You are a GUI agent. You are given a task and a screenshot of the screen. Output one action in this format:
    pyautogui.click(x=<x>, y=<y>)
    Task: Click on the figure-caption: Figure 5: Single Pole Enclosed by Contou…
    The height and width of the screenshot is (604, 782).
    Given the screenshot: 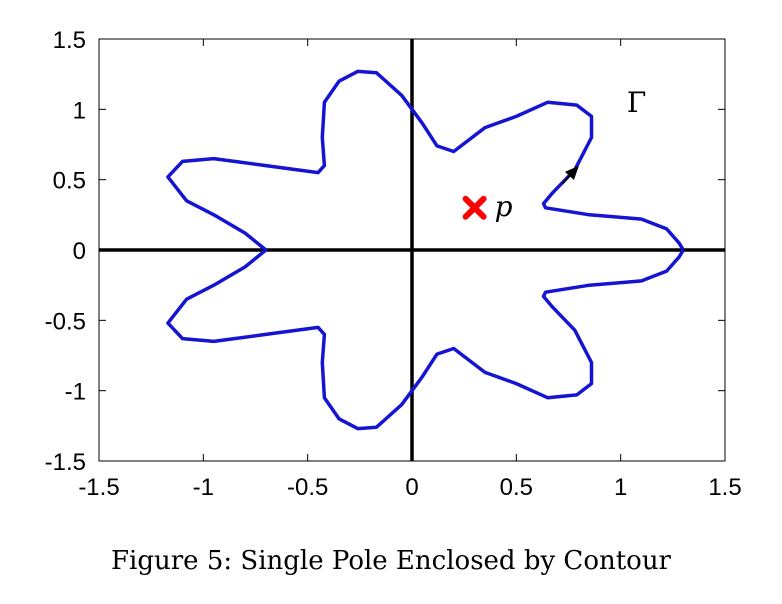 What is the action you would take?
    pyautogui.click(x=391, y=561)
    